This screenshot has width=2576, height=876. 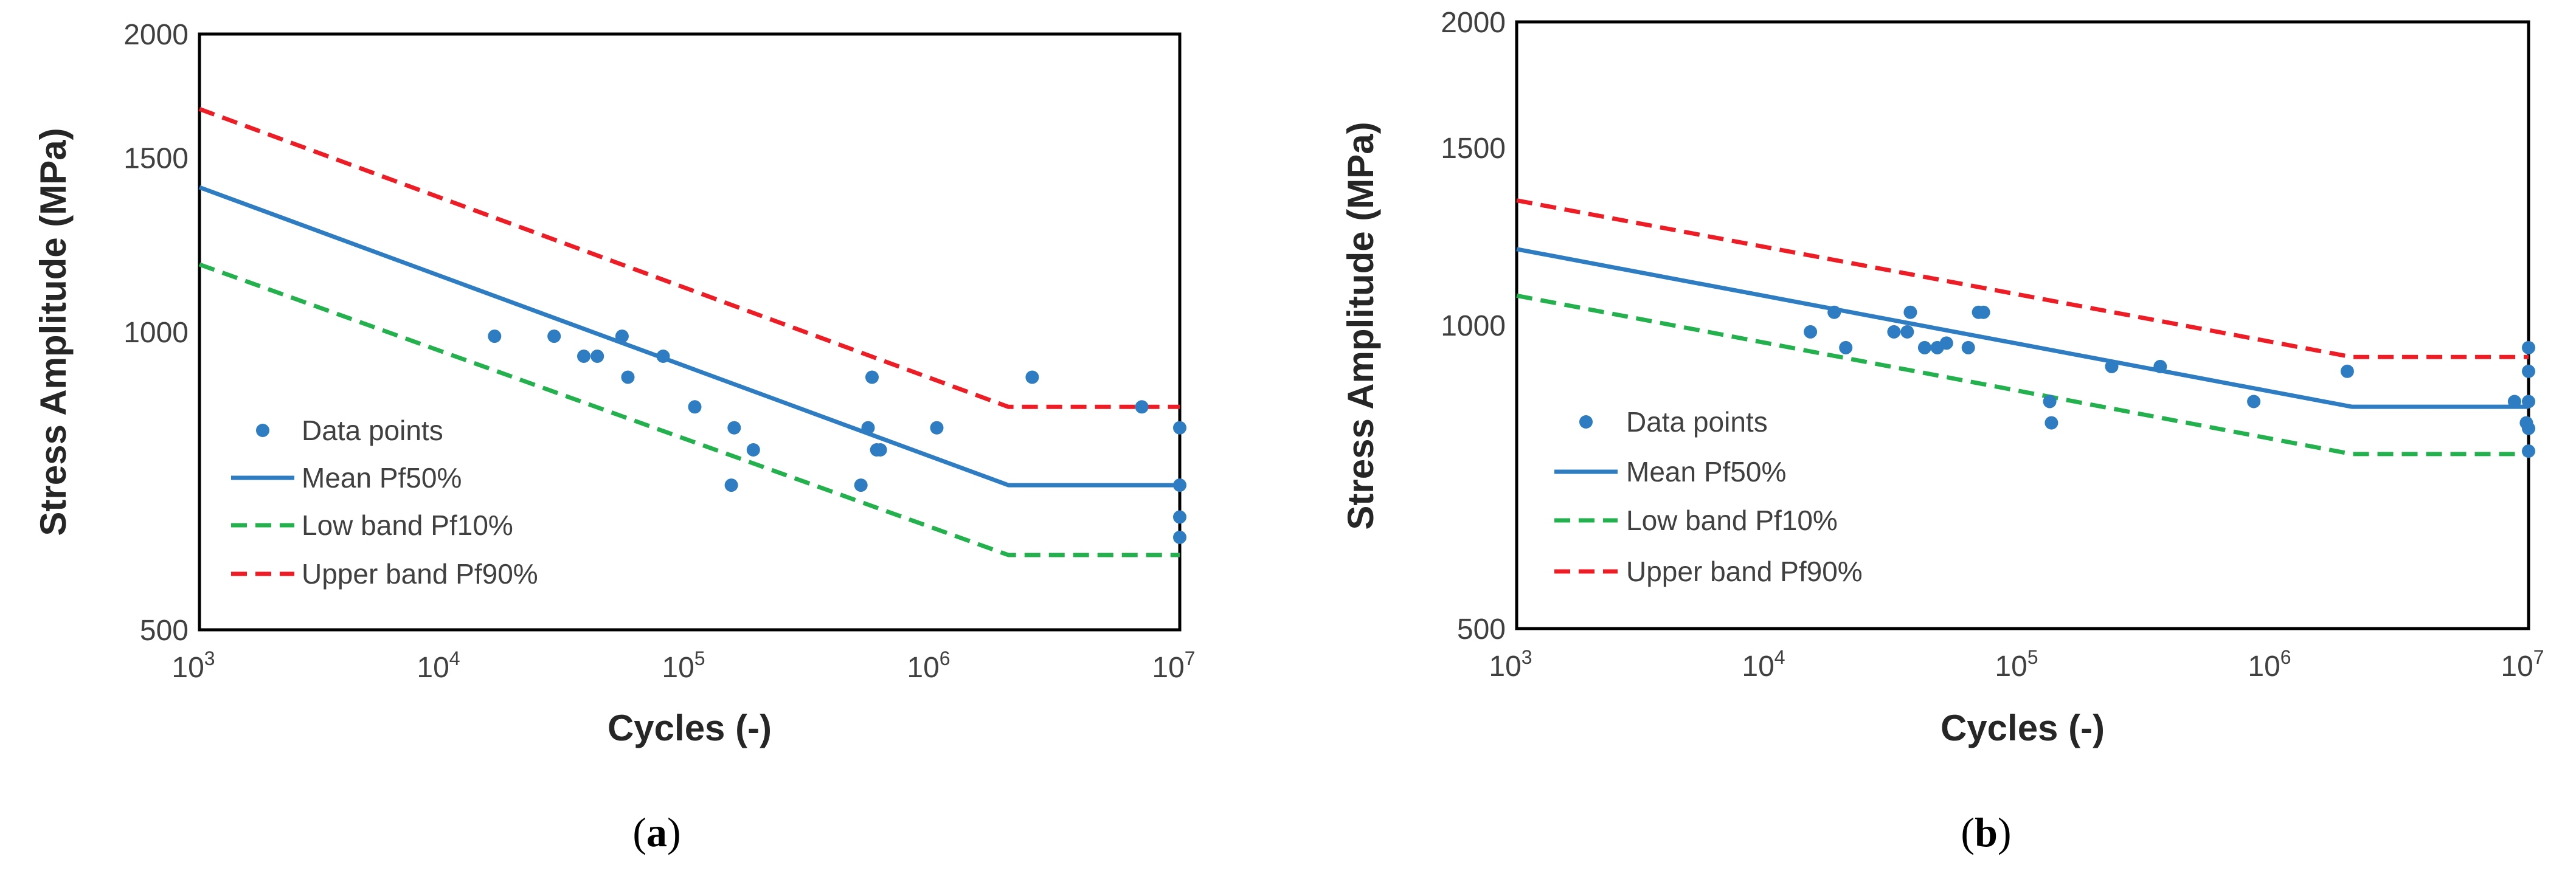 I want to click on x-tick-exponent: 6, so click(x=2285, y=657).